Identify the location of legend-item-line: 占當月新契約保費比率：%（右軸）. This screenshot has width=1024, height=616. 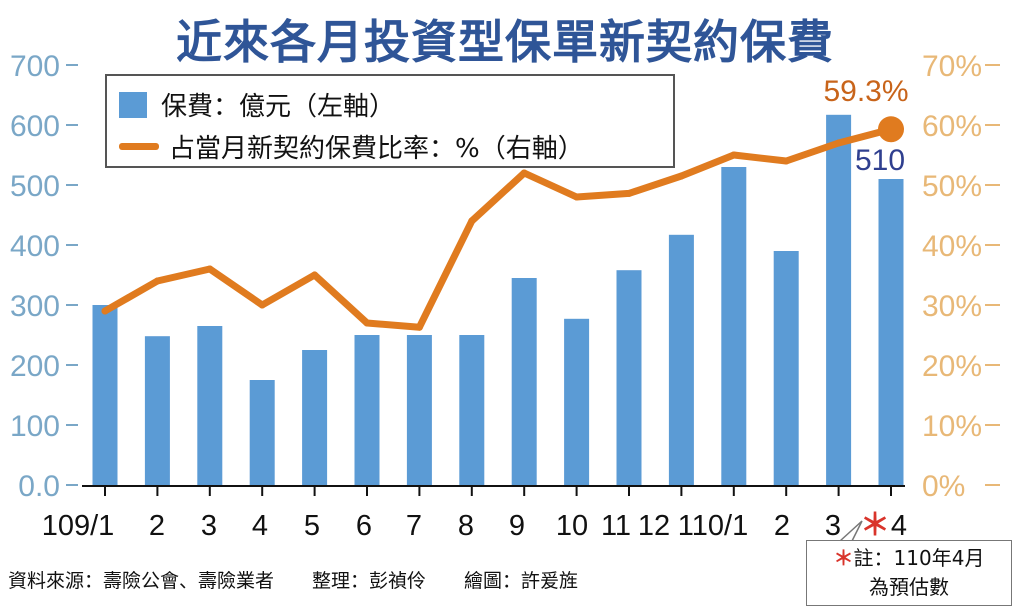
(351, 146).